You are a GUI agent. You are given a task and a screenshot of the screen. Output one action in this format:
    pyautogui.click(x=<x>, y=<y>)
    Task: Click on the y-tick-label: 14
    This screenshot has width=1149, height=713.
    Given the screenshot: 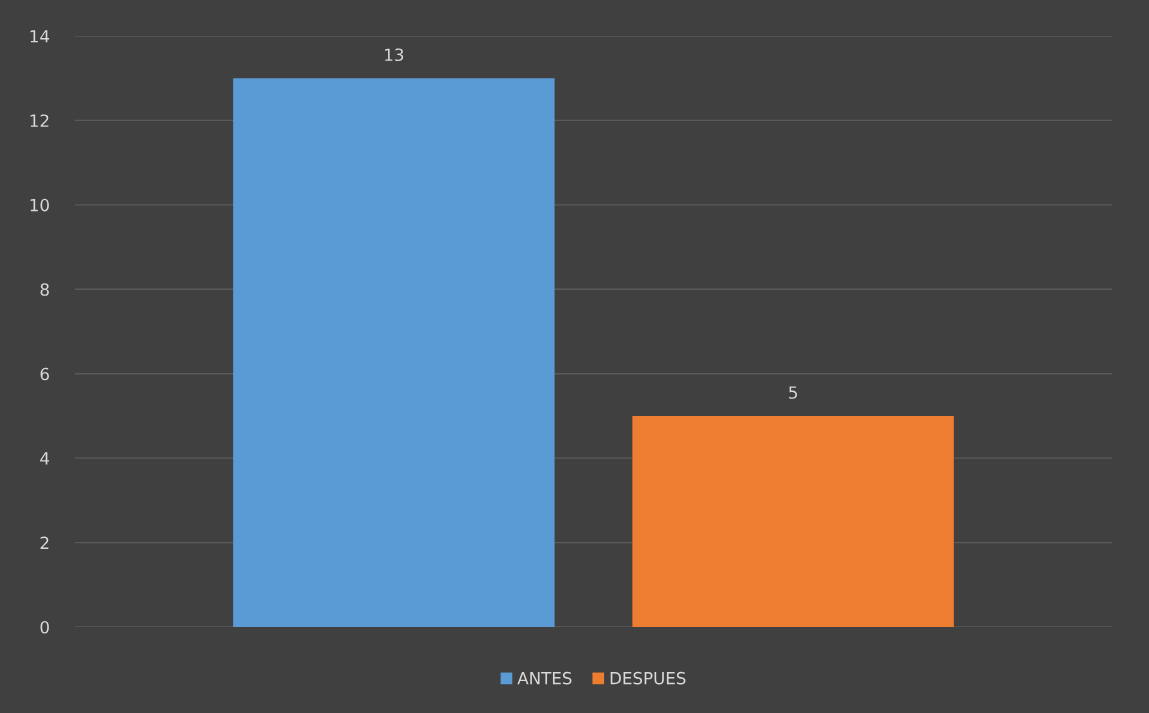 What is the action you would take?
    pyautogui.click(x=40, y=36)
    